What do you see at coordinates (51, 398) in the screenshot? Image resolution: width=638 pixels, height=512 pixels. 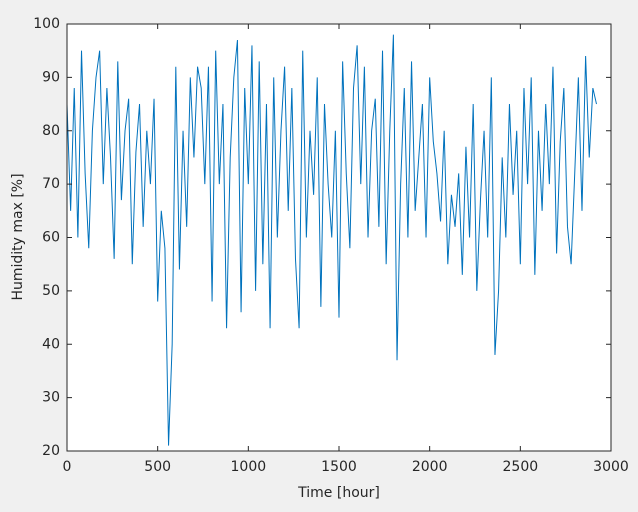 I see `y-tick-label: 30` at bounding box center [51, 398].